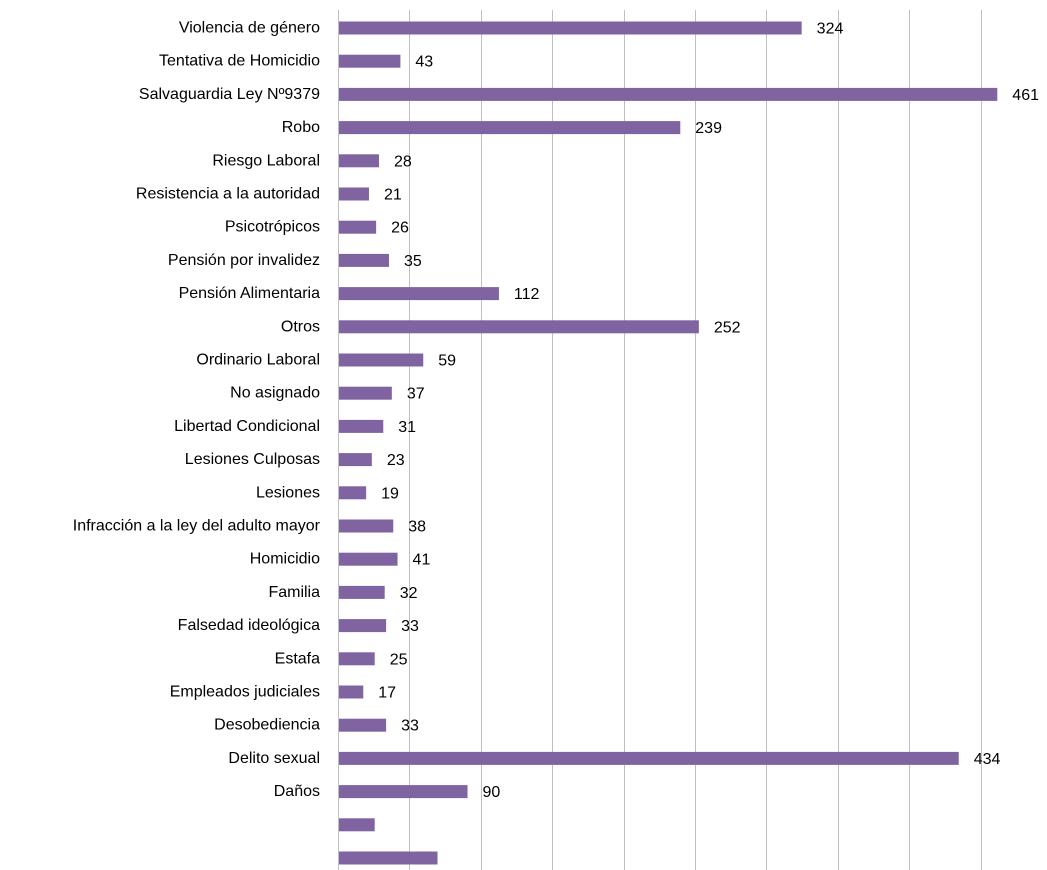 Image resolution: width=1047 pixels, height=870 pixels. What do you see at coordinates (708, 128) in the screenshot?
I see `value-label: 239` at bounding box center [708, 128].